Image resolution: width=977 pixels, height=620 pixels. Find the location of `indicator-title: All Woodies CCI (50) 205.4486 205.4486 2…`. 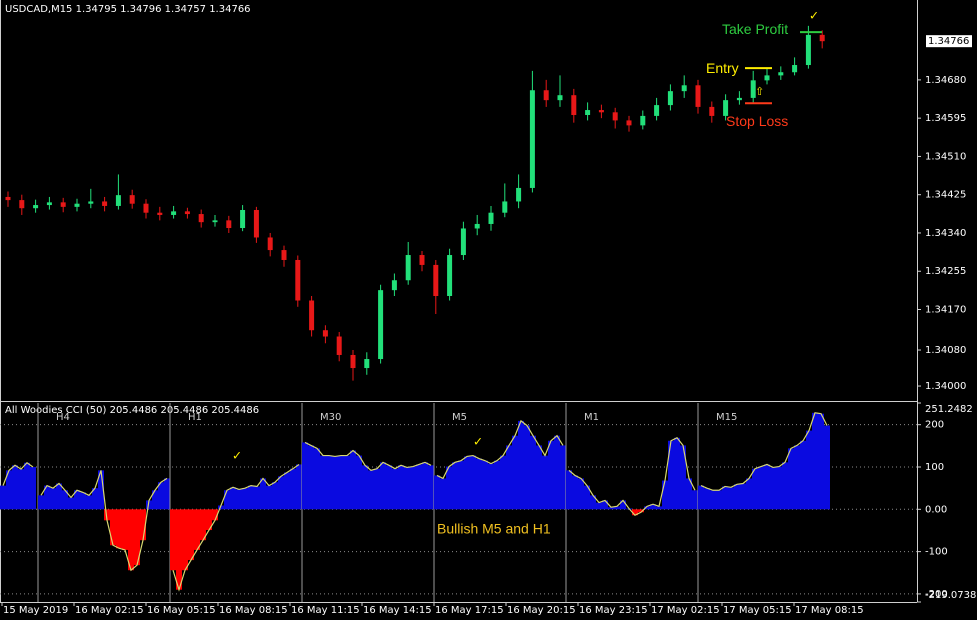

indicator-title: All Woodies CCI (50) 205.4486 205.4486 2… is located at coordinates (132, 410).